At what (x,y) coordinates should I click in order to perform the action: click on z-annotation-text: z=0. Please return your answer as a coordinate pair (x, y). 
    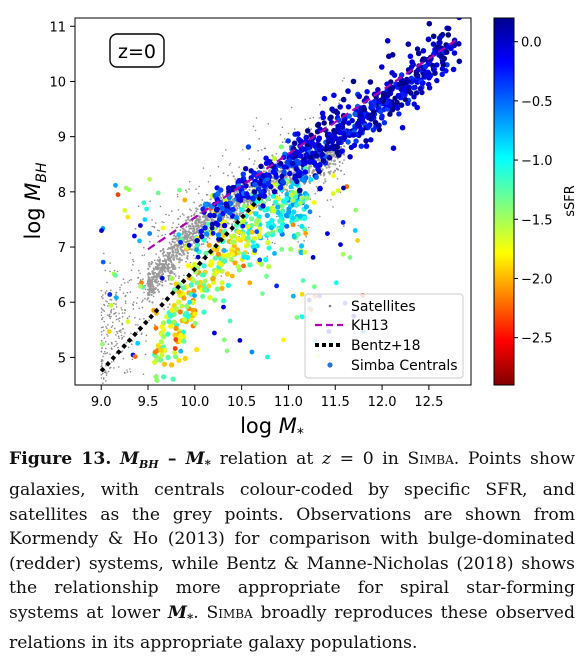
    Looking at the image, I should click on (137, 52).